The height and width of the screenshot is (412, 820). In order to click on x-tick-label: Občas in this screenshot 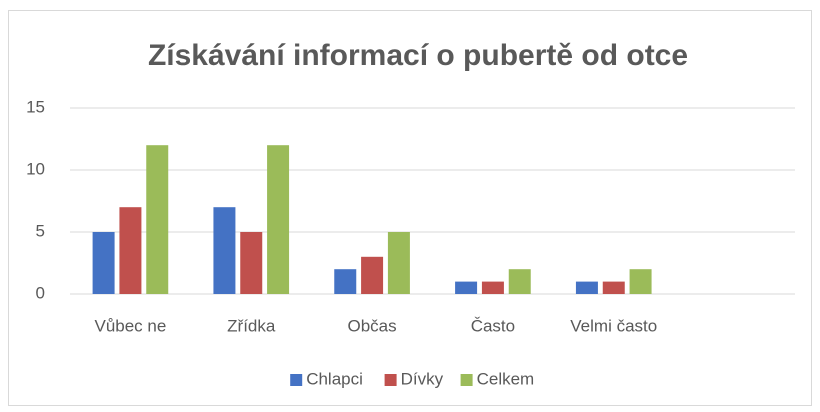, I will do `click(372, 325)`.